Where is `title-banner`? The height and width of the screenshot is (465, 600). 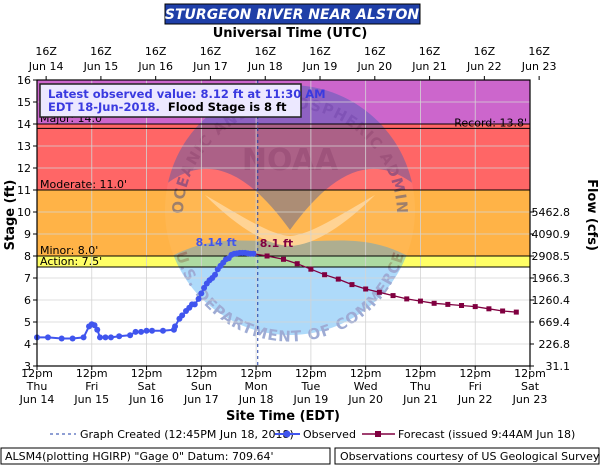
title-banner is located at coordinates (292, 14).